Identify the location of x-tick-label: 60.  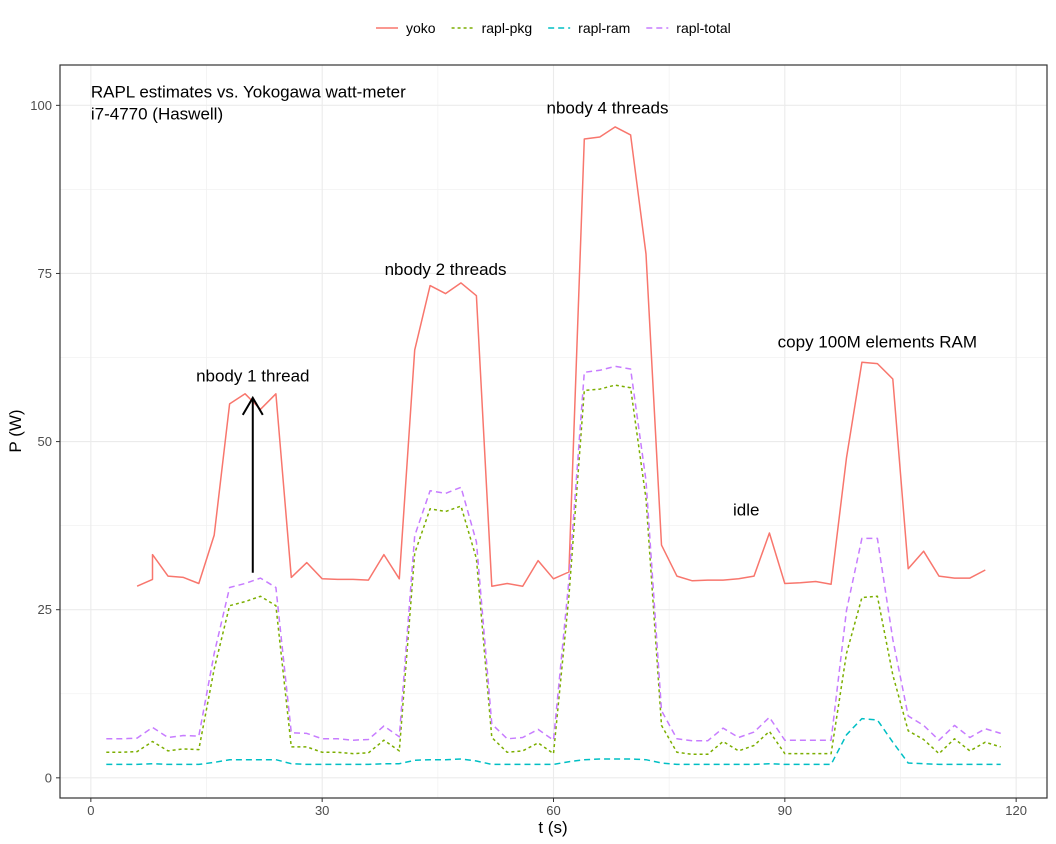
(553, 810).